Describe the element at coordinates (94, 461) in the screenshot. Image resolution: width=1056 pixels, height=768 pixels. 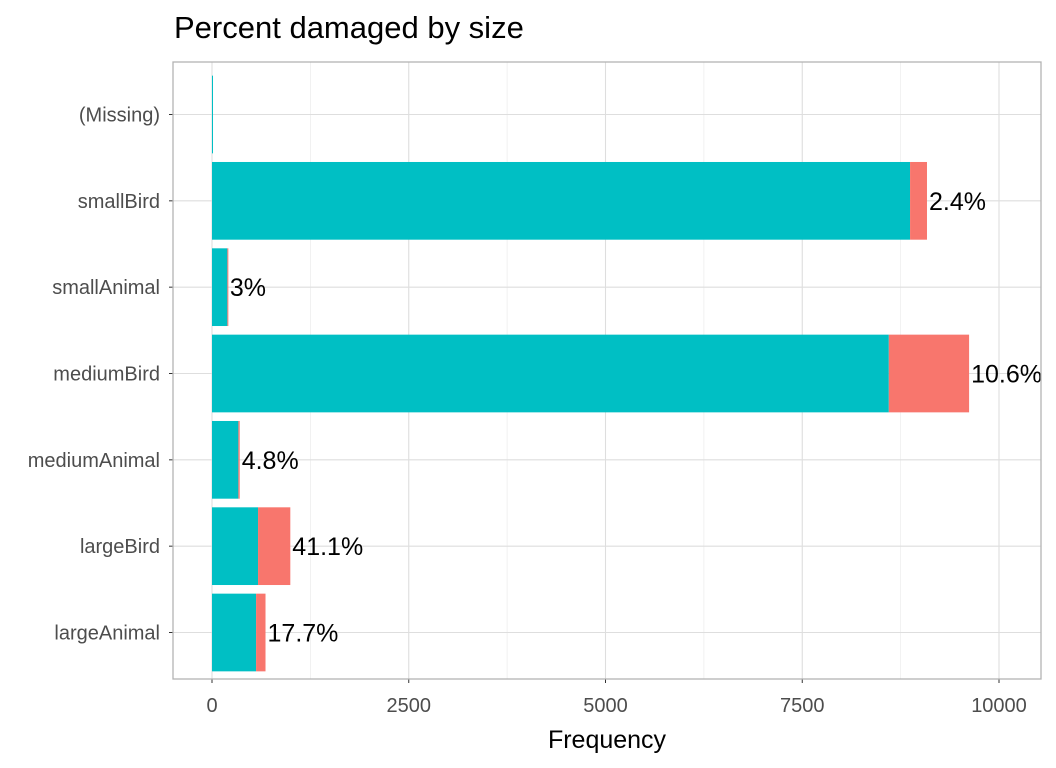
I see `y-tick-label: mediumAnimal` at that location.